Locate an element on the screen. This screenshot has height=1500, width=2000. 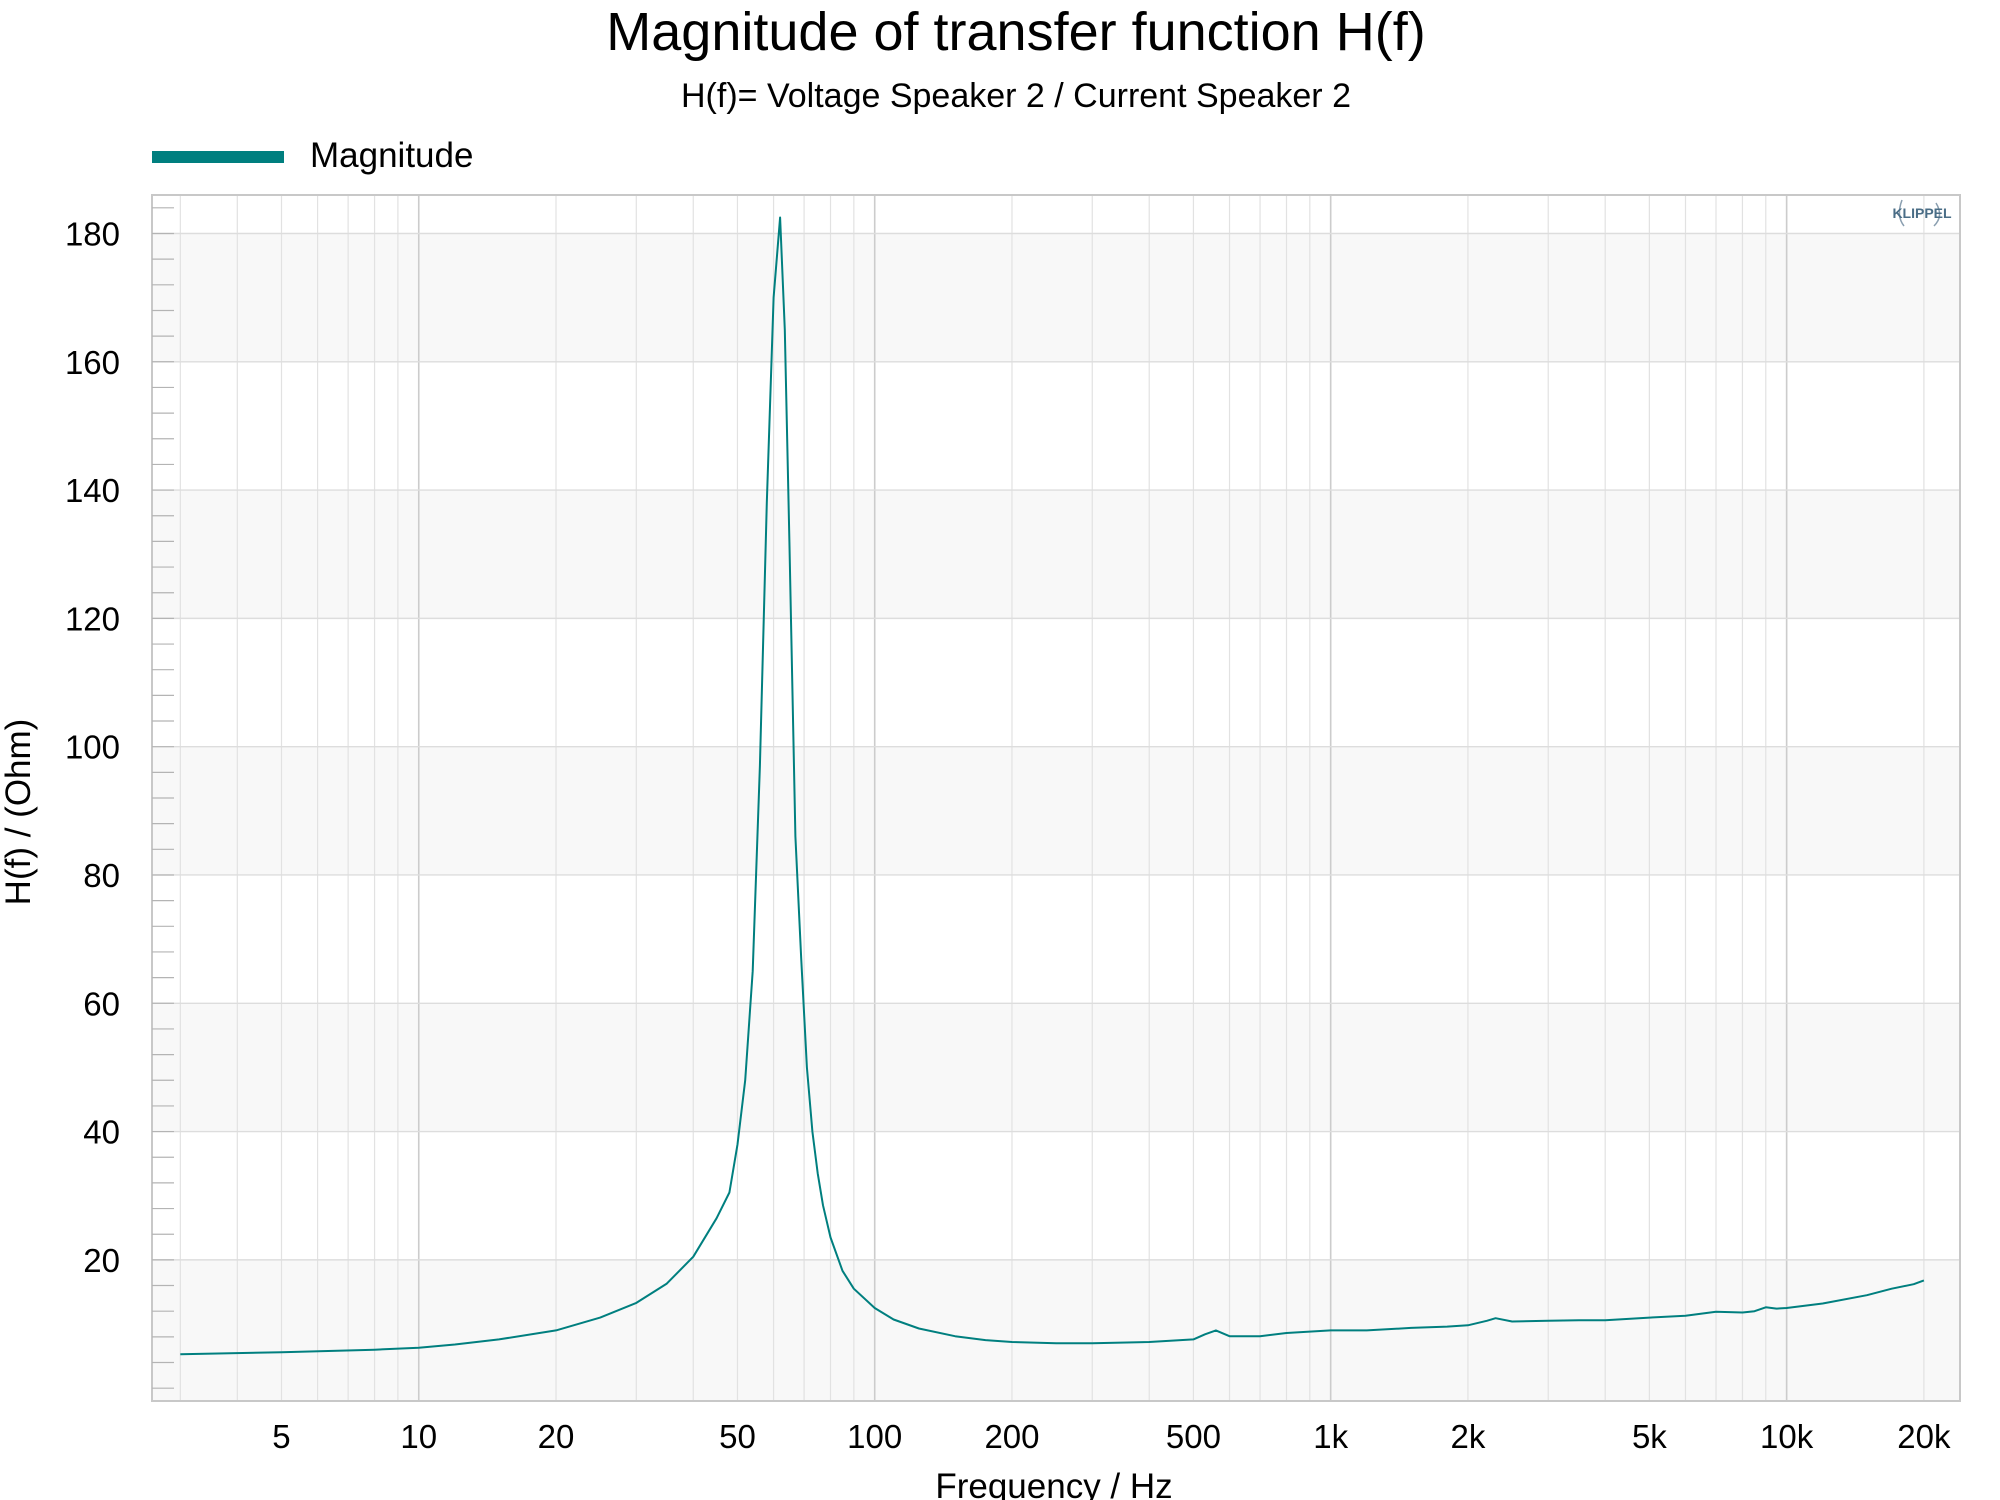
x-axis-label: Frequency / Hz is located at coordinates (1053, 1483).